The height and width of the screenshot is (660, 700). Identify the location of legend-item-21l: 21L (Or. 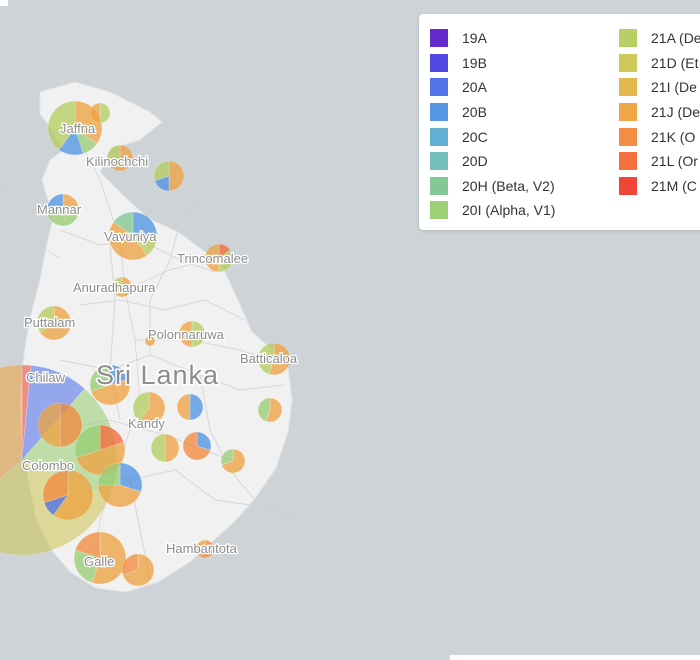
(659, 161).